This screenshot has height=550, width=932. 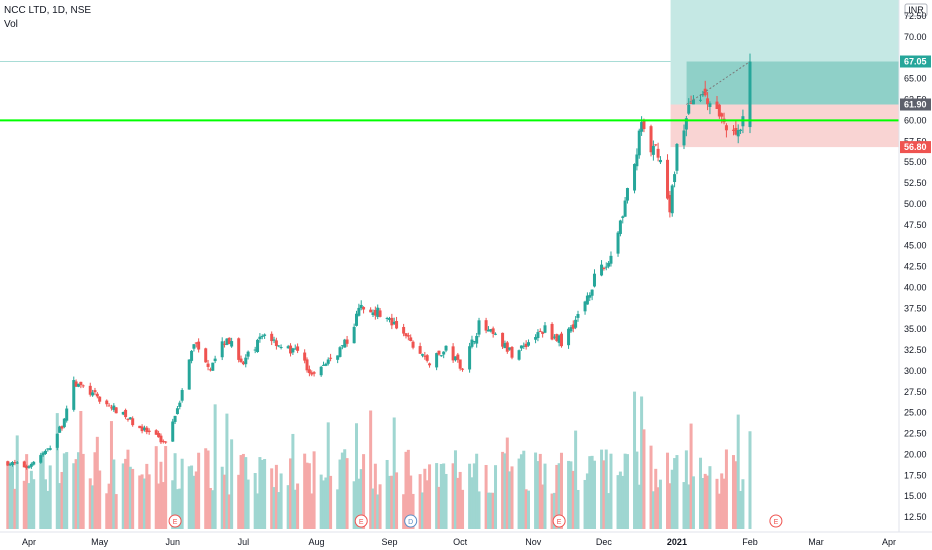 What do you see at coordinates (11, 24) in the screenshot?
I see `volume-indicator-label: Vol` at bounding box center [11, 24].